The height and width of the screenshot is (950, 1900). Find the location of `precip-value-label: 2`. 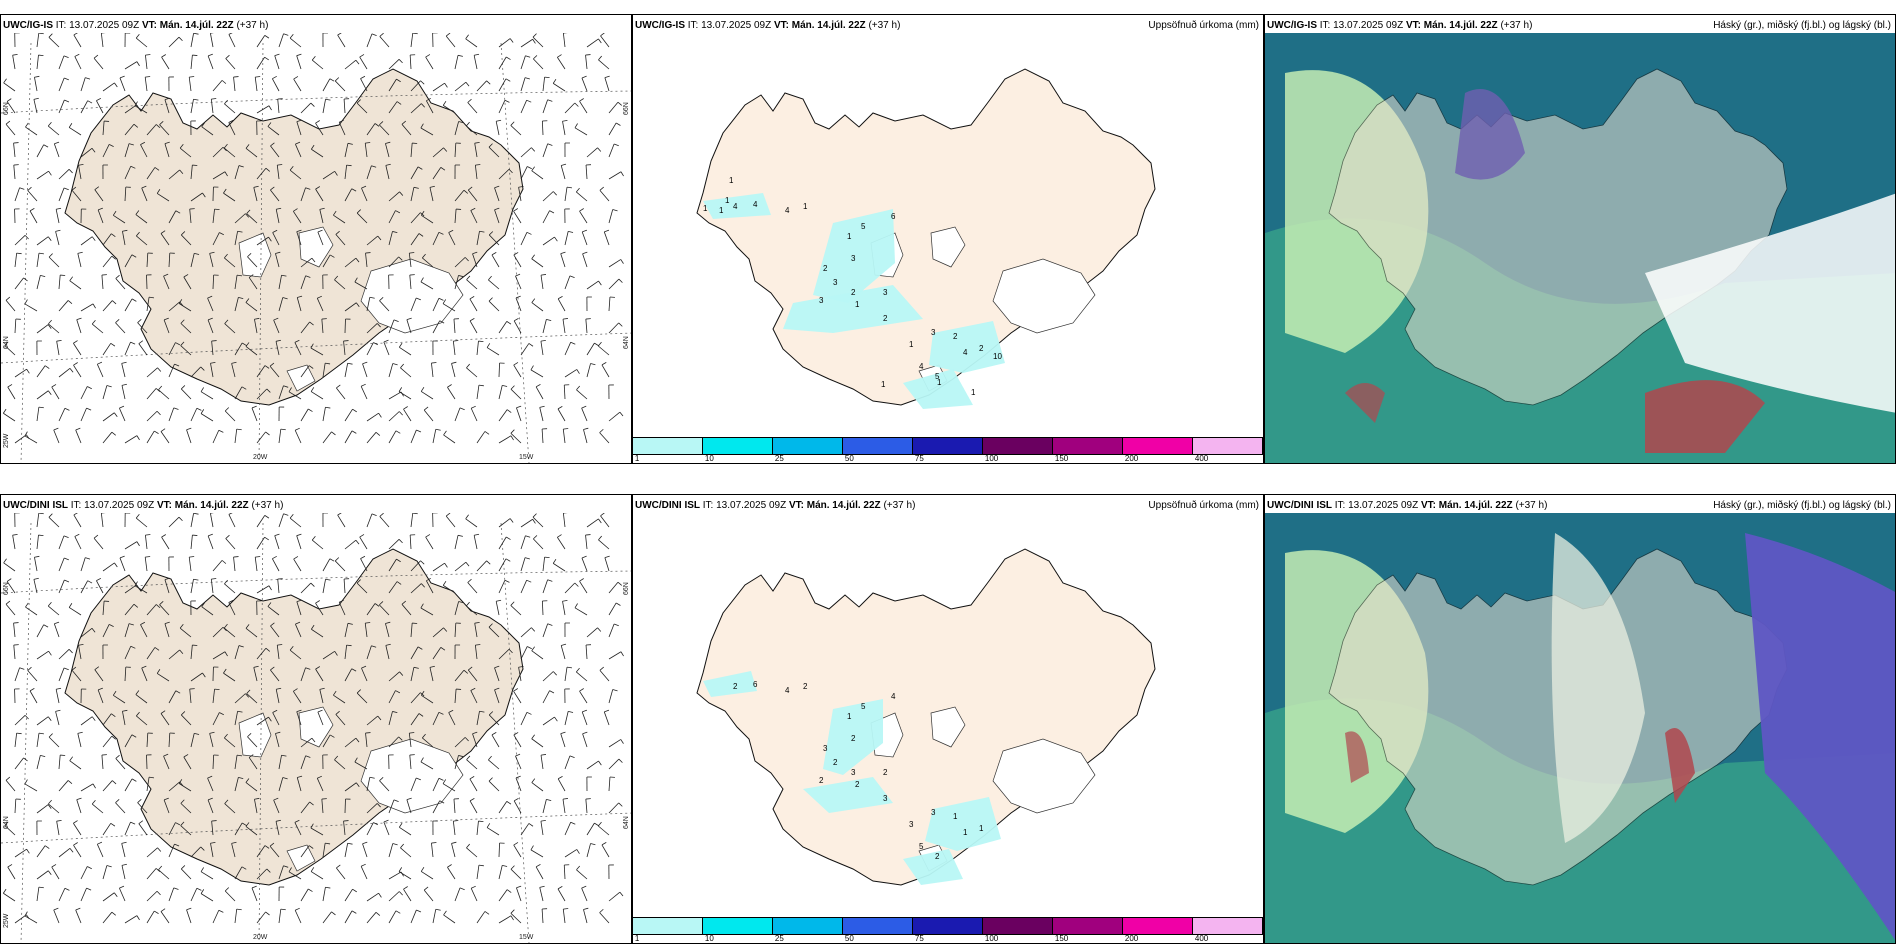

precip-value-label: 2 is located at coordinates (857, 784).